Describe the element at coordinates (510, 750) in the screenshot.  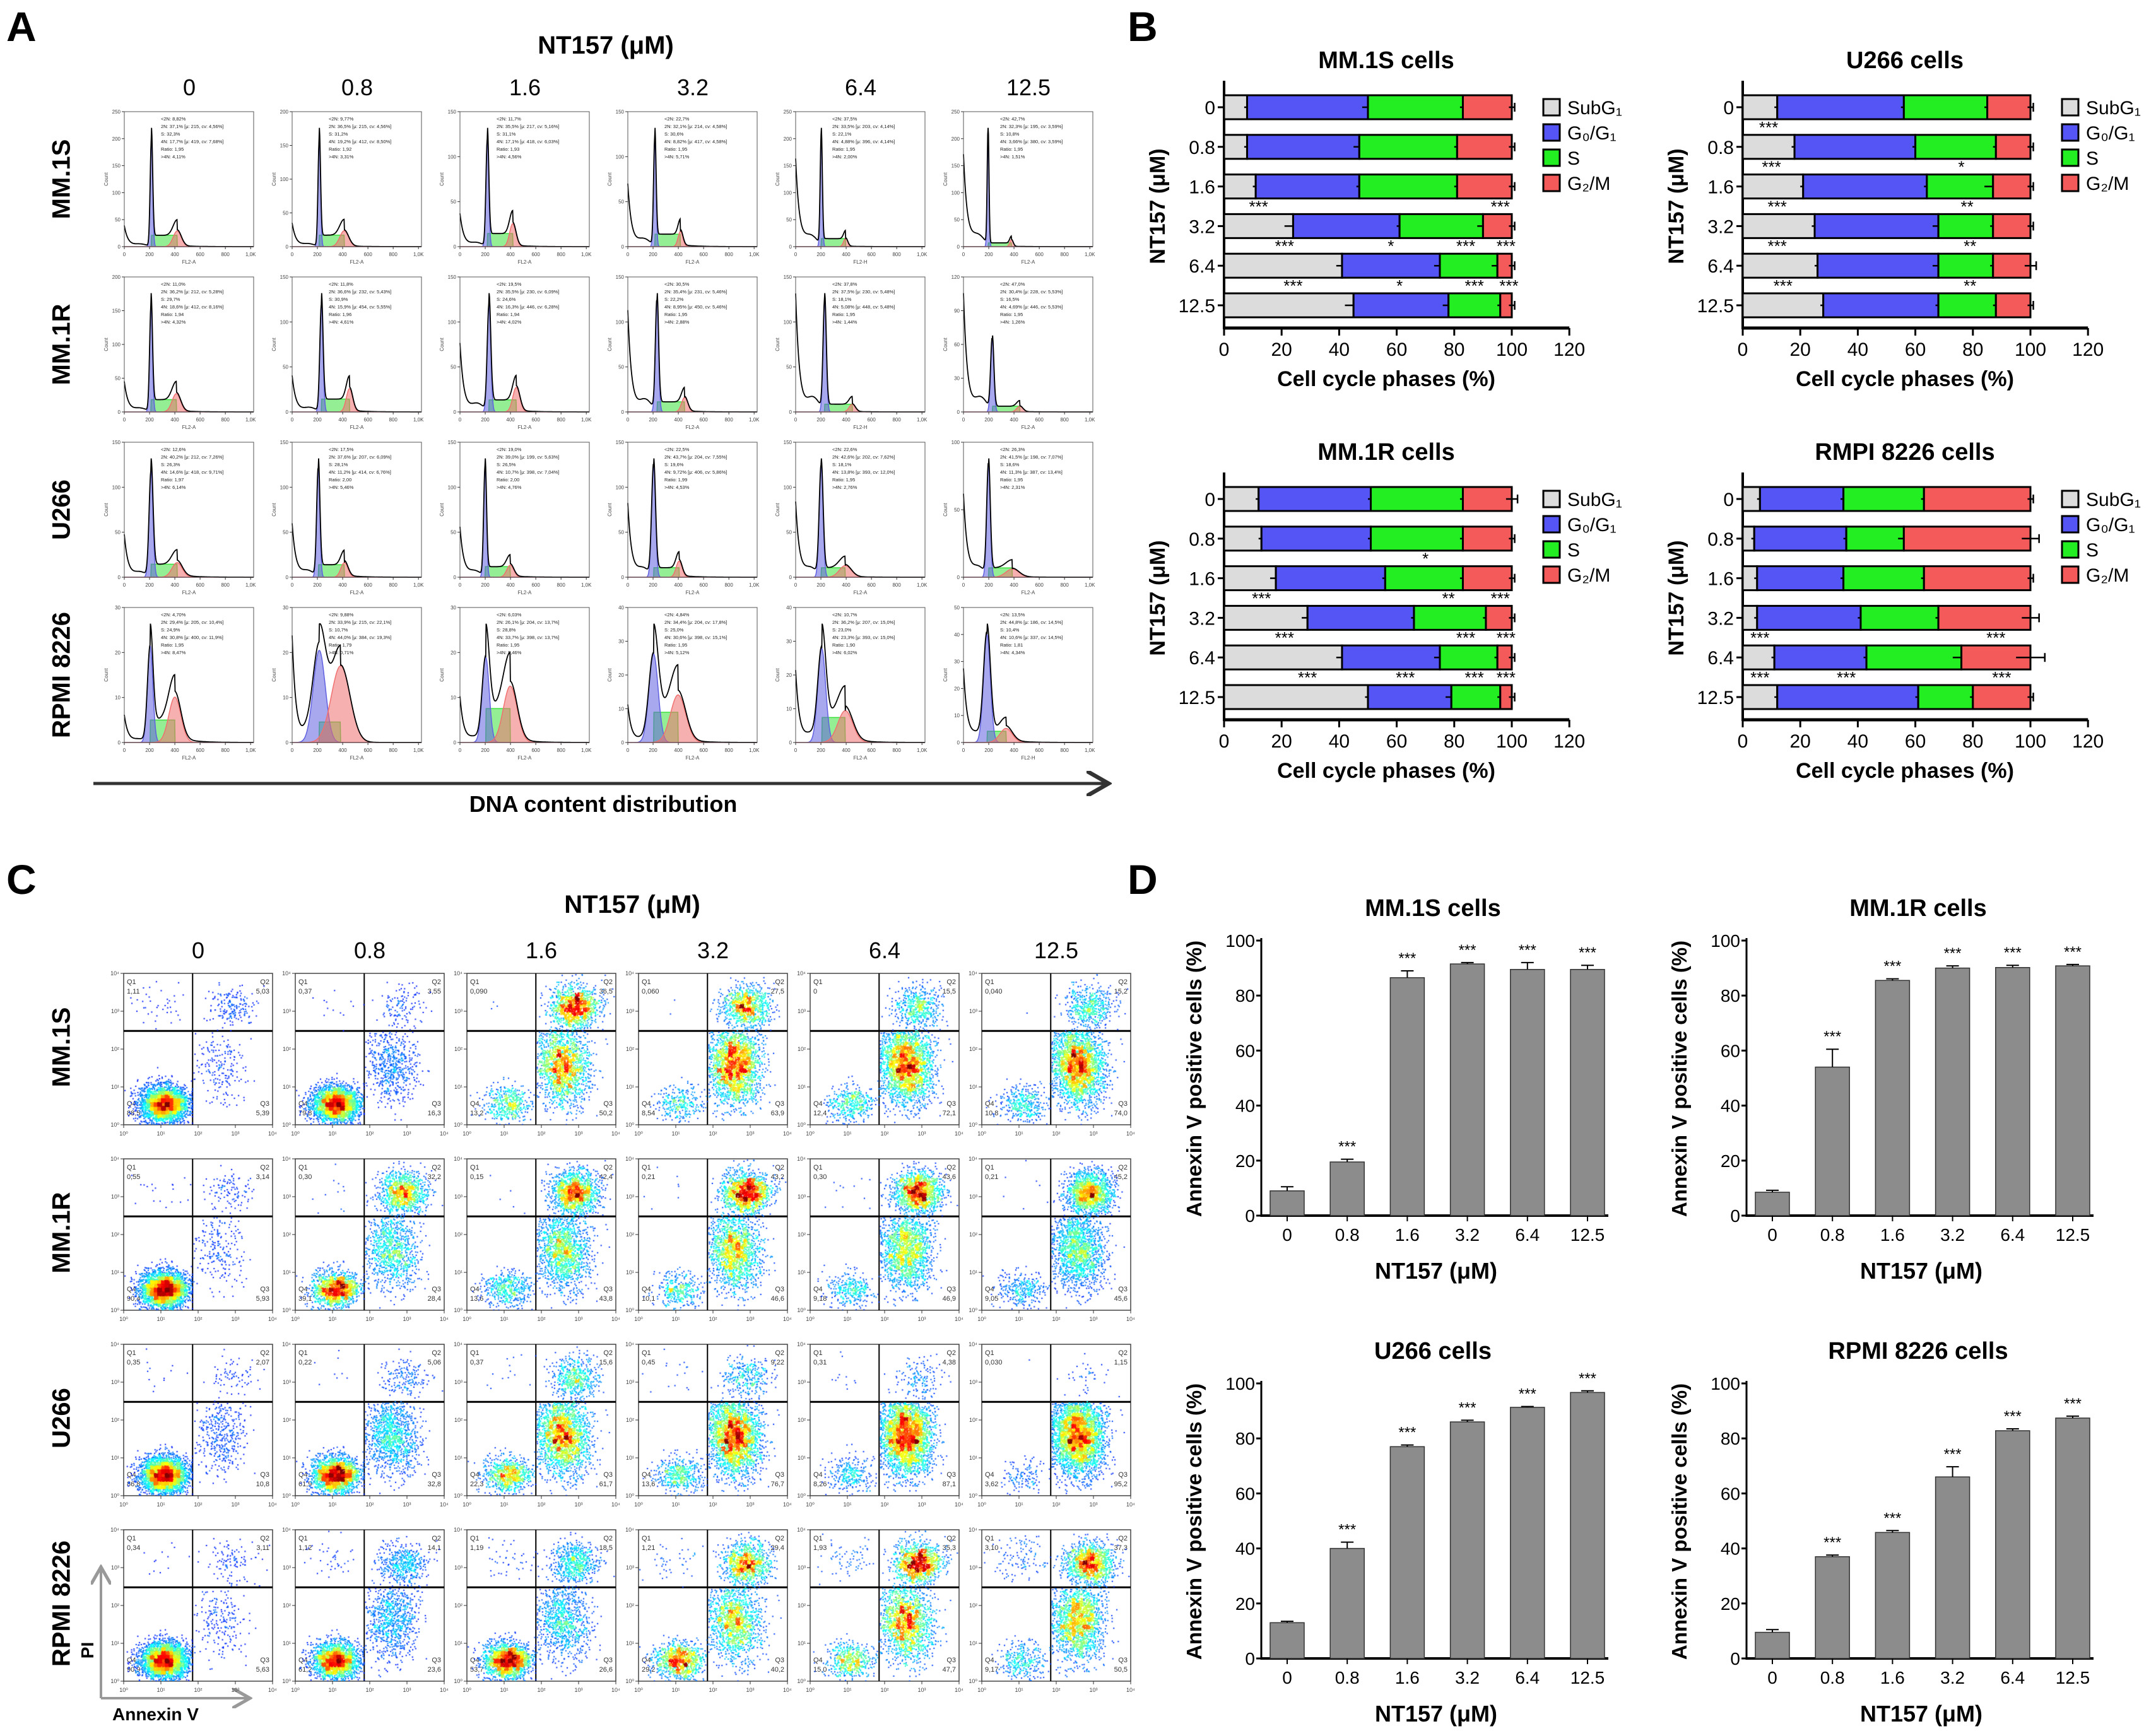
I see `histogram-x-tick-label: 400` at that location.